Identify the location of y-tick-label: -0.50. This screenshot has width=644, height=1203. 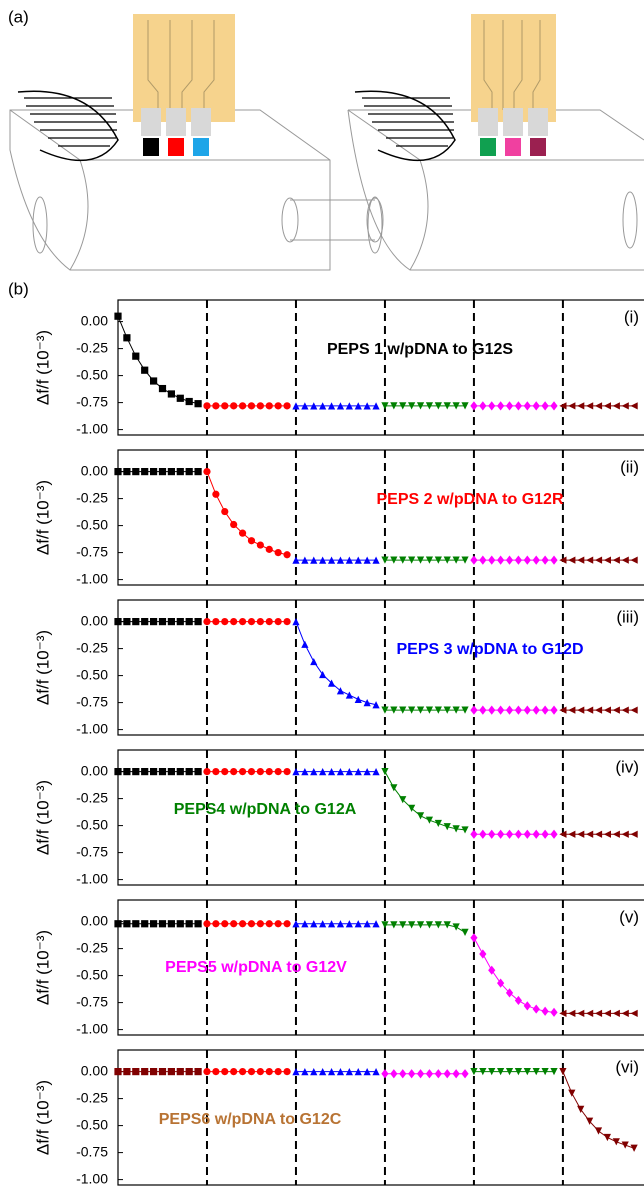
(92, 974).